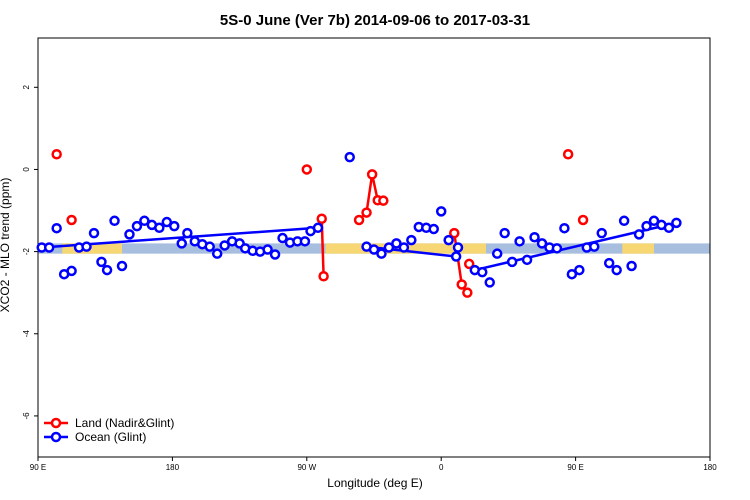 Image resolution: width=750 pixels, height=500 pixels. What do you see at coordinates (306, 467) in the screenshot?
I see `x-tick-label: 90 W` at bounding box center [306, 467].